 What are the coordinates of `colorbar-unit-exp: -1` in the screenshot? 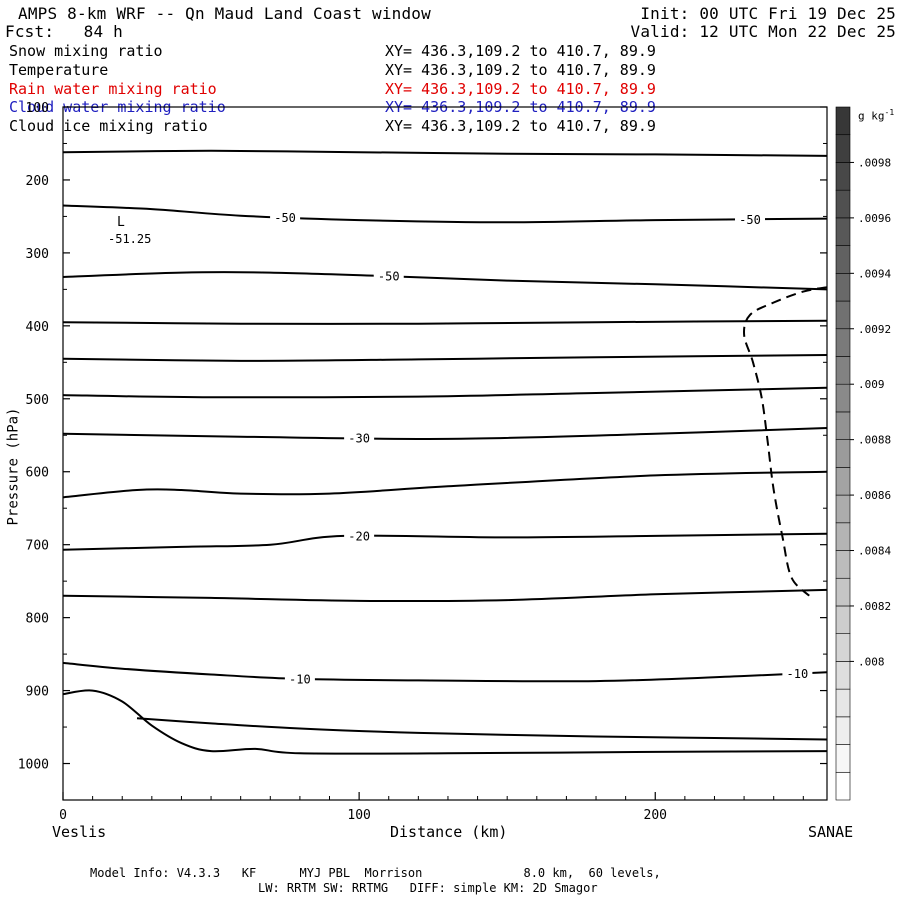 It's located at (889, 112).